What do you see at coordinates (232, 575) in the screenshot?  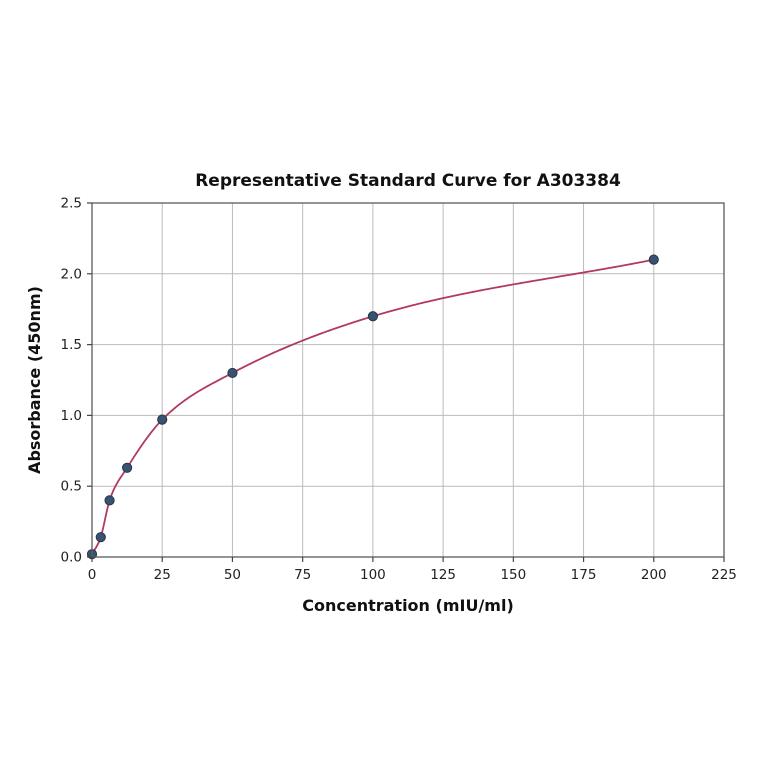 I see `x-tick-label: 50` at bounding box center [232, 575].